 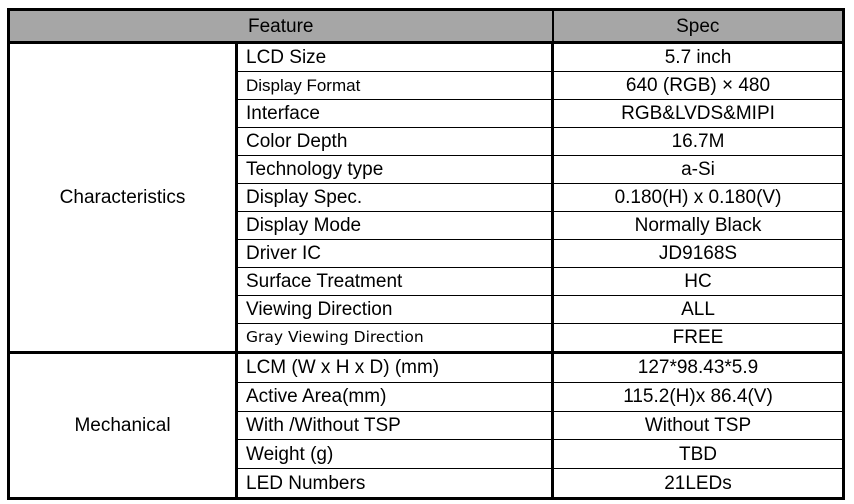 I want to click on feature-cell: Technology type, so click(x=395, y=169).